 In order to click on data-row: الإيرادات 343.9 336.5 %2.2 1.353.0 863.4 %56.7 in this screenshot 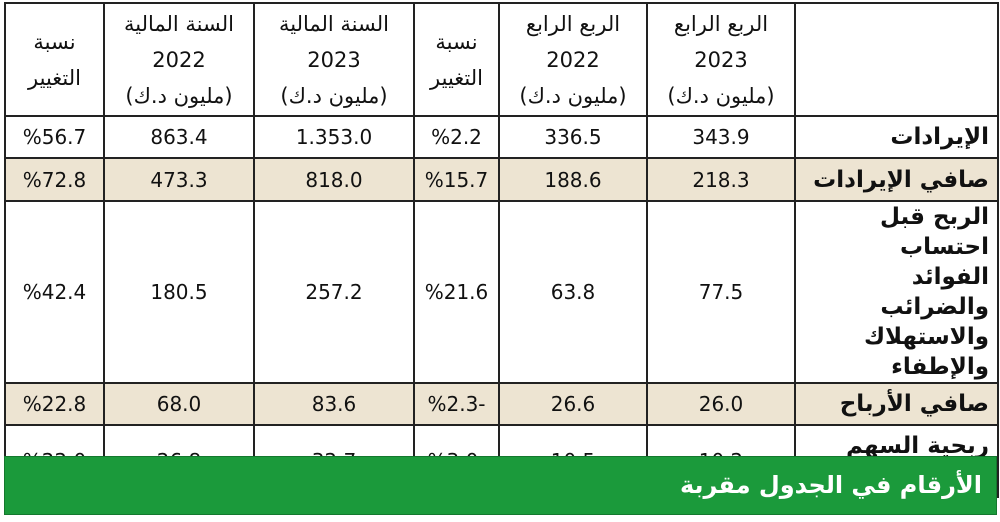, I will do `click(501, 137)`.